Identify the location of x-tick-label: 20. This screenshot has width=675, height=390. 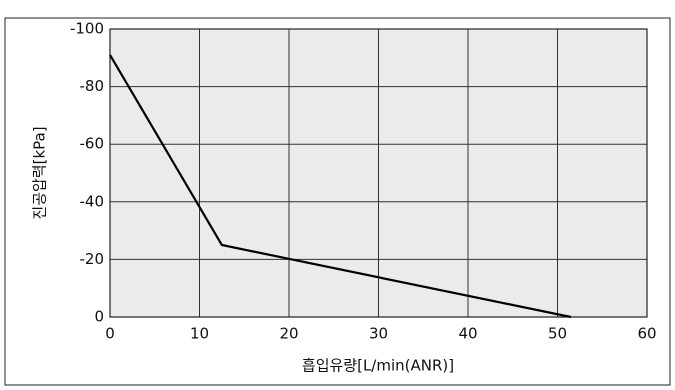
(288, 334).